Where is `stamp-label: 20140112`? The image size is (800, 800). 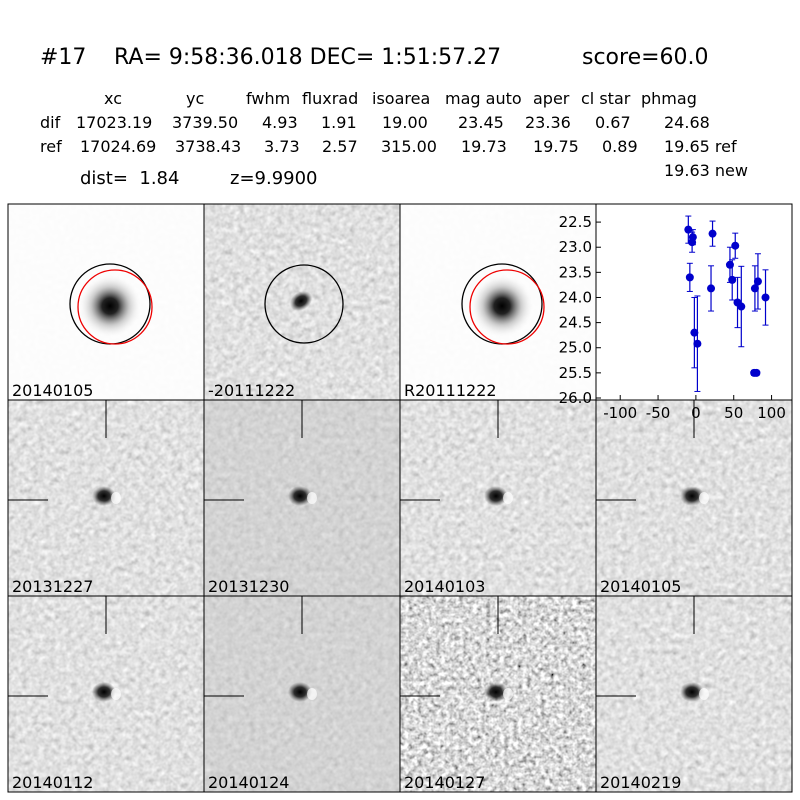 stamp-label: 20140112 is located at coordinates (52, 782).